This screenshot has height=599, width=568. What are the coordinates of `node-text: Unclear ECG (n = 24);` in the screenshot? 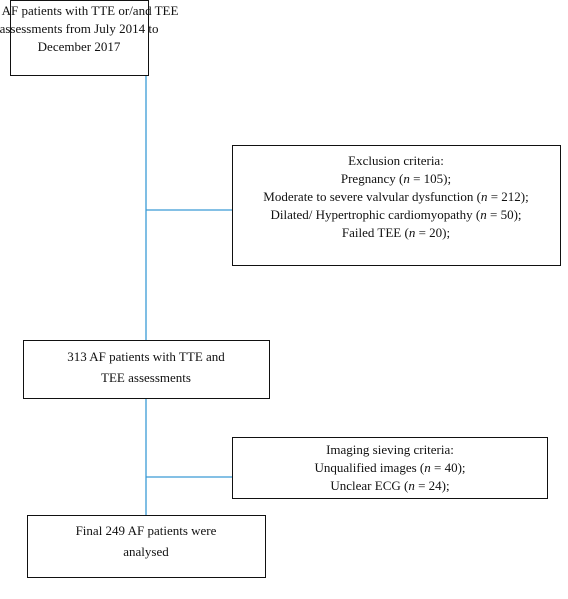 It's located at (389, 485).